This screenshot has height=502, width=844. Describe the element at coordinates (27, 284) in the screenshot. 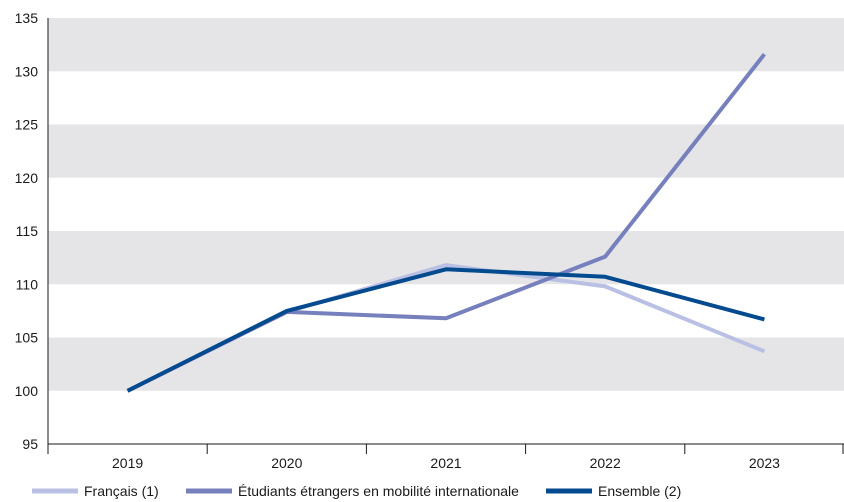

I see `y-tick-label: 110` at that location.